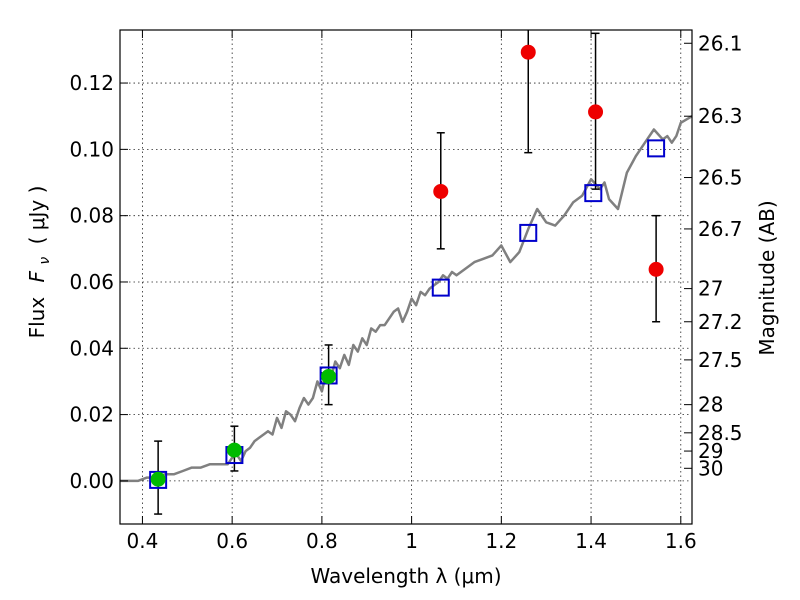  Describe the element at coordinates (37, 276) in the screenshot. I see `y-axis-label-var: F` at that location.